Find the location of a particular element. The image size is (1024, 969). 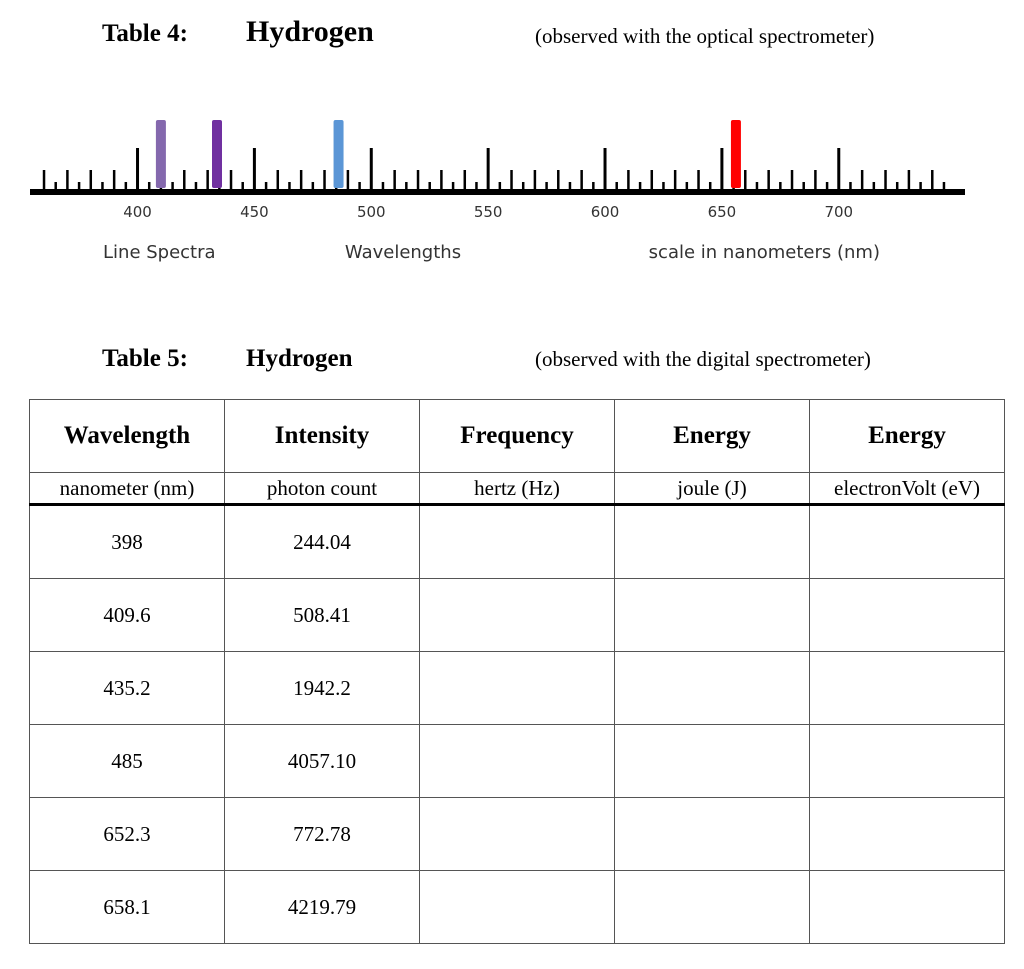

table-cell: 1942.2 is located at coordinates (322, 688).